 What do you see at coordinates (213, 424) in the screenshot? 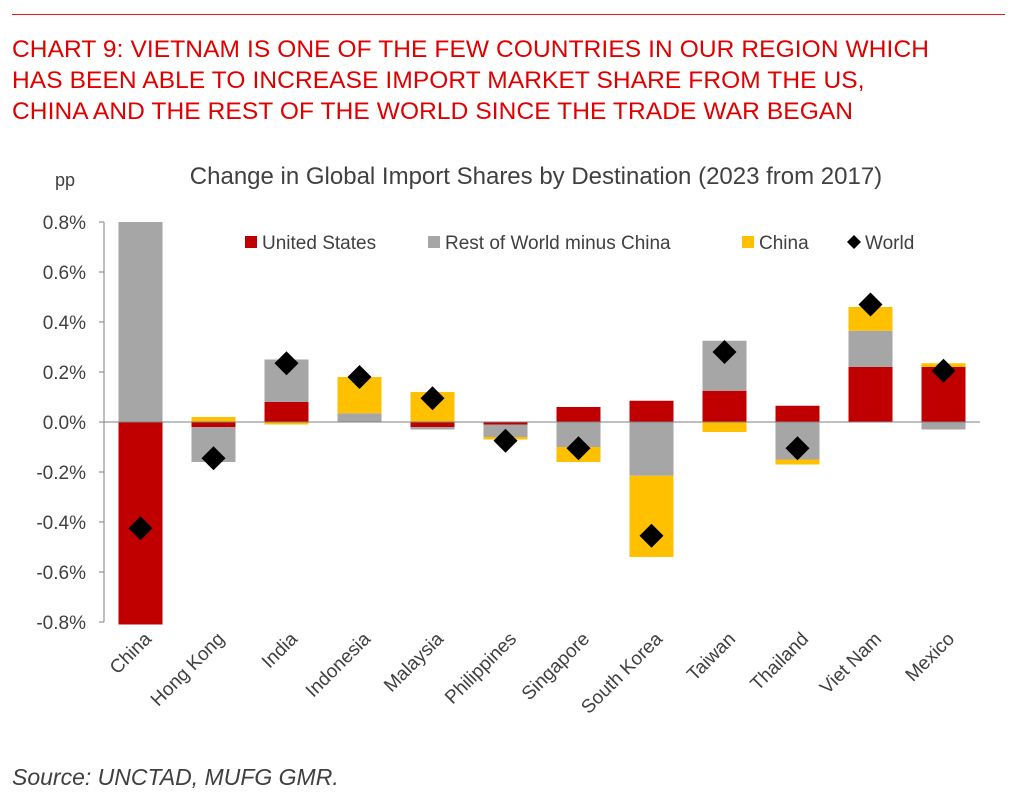
I see `bar-united-states-hong-kong` at bounding box center [213, 424].